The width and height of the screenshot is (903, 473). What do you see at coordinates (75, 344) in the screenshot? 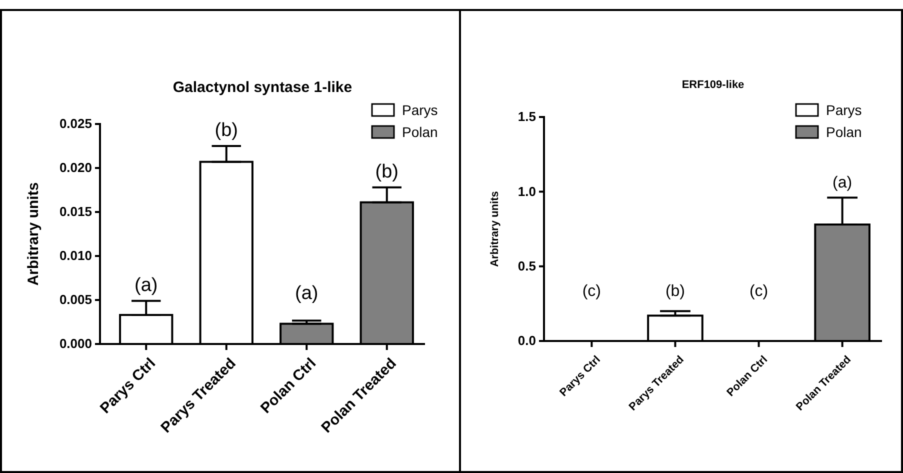
I see `y-tick-label: 0.000` at bounding box center [75, 344].